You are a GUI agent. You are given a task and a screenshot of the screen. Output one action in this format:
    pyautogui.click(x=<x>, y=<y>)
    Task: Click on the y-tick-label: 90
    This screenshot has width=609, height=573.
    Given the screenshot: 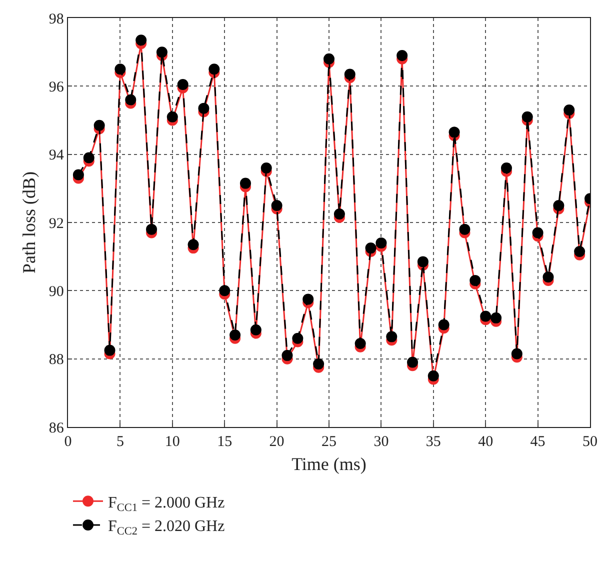 What is the action you would take?
    pyautogui.click(x=56, y=292)
    